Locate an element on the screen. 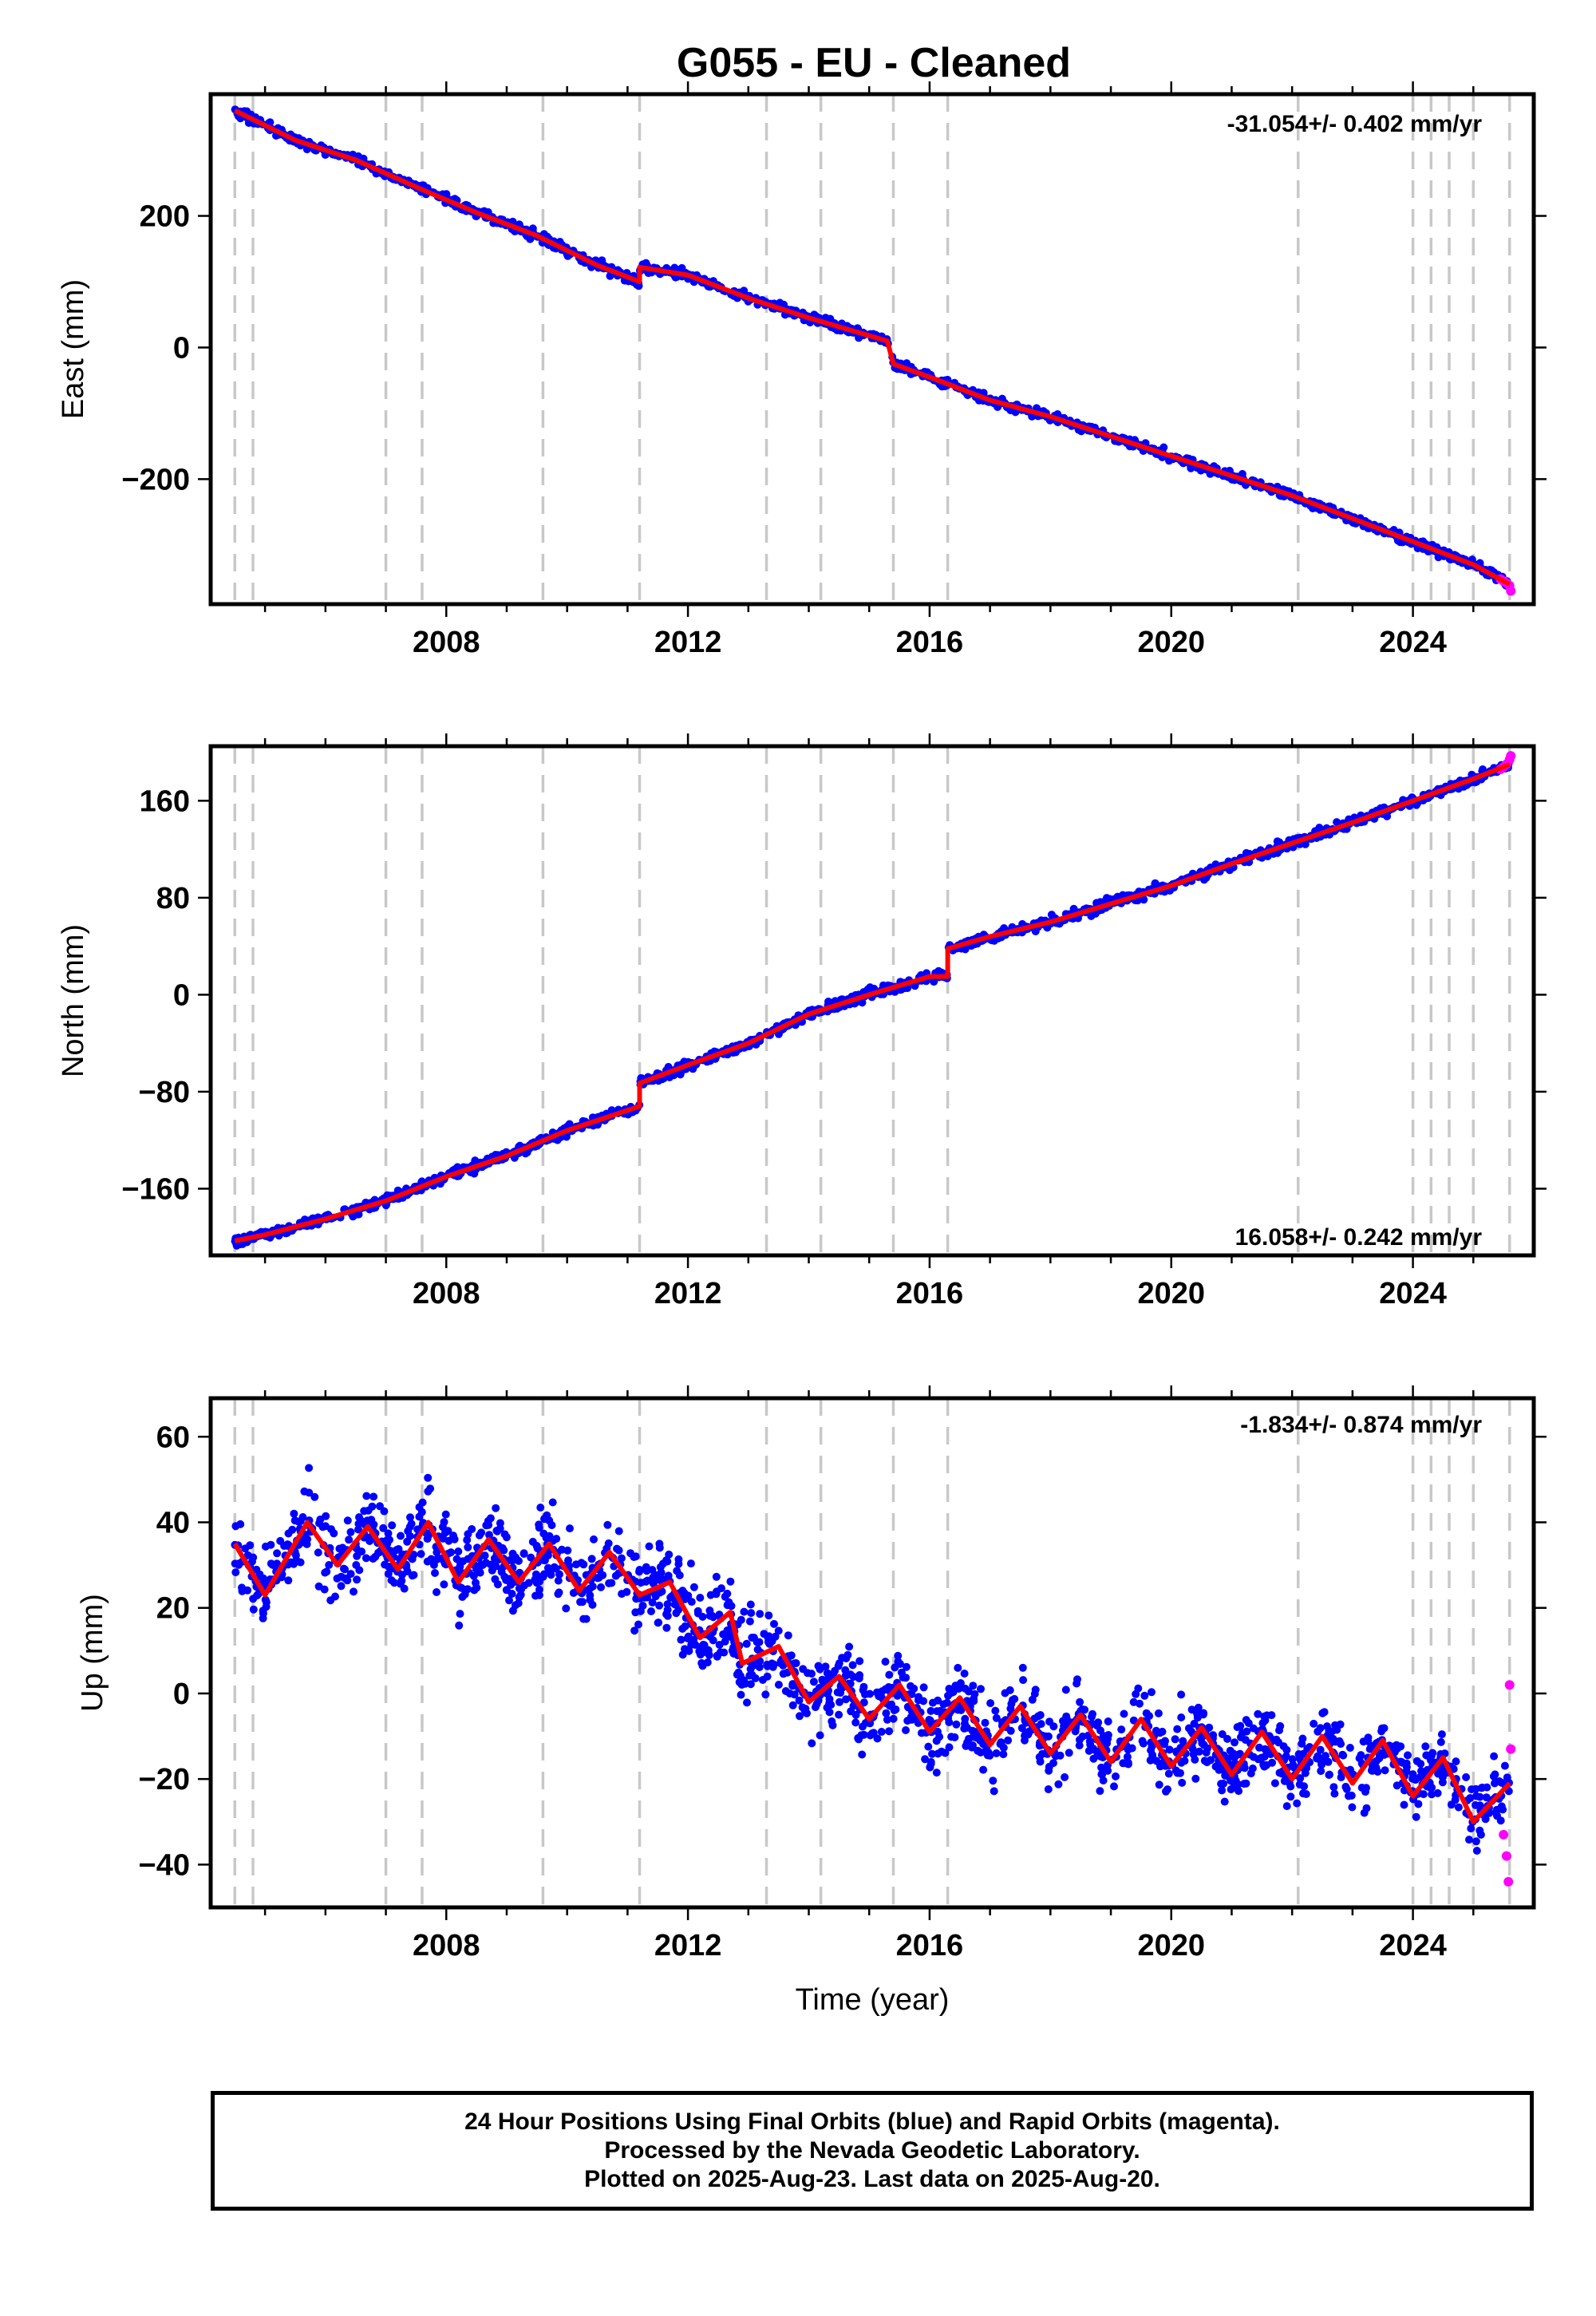 The width and height of the screenshot is (1596, 2316). north-y-axis-label: North (mm) is located at coordinates (73, 1001).